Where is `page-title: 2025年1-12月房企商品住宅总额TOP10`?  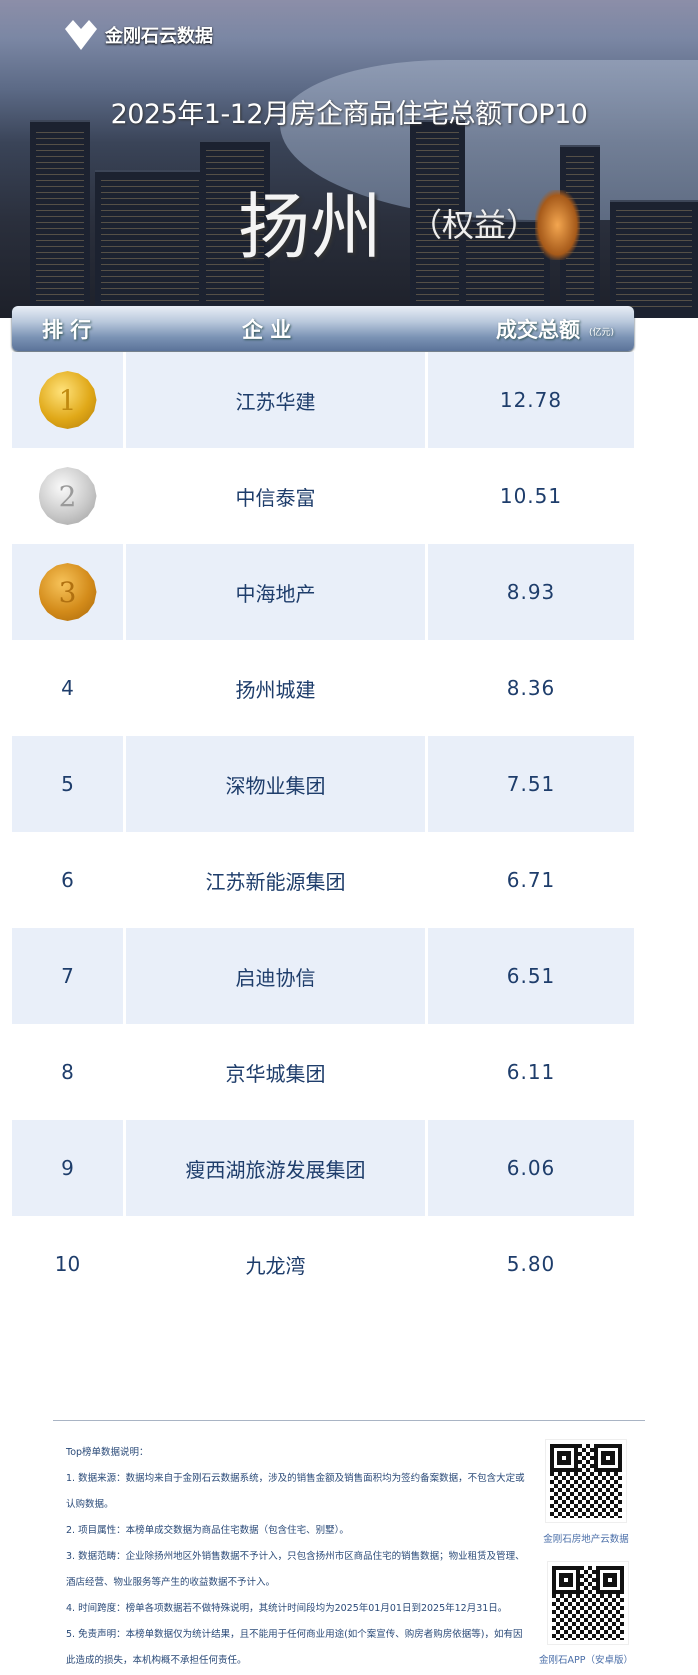
page-title: 2025年1-12月房企商品住宅总额TOP10 is located at coordinates (349, 114).